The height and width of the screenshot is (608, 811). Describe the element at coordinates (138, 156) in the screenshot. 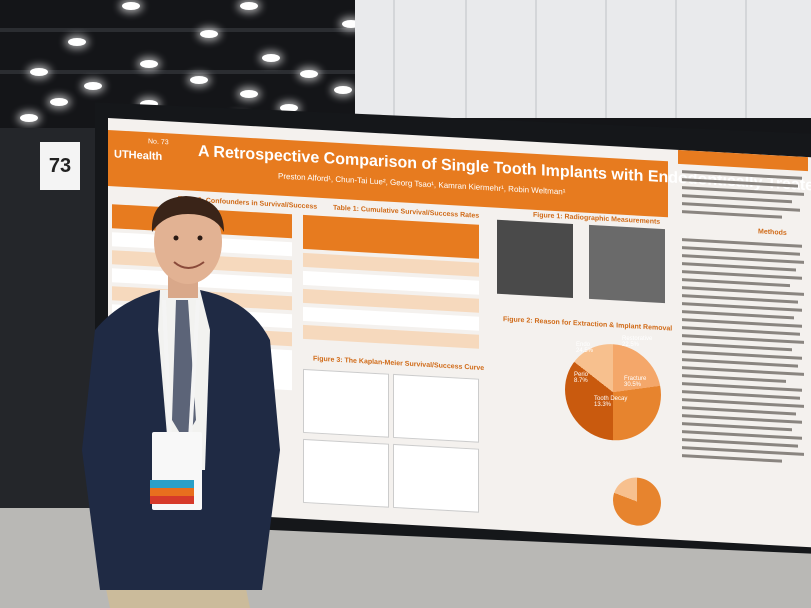

I see `institution-logo: UTHealth` at that location.